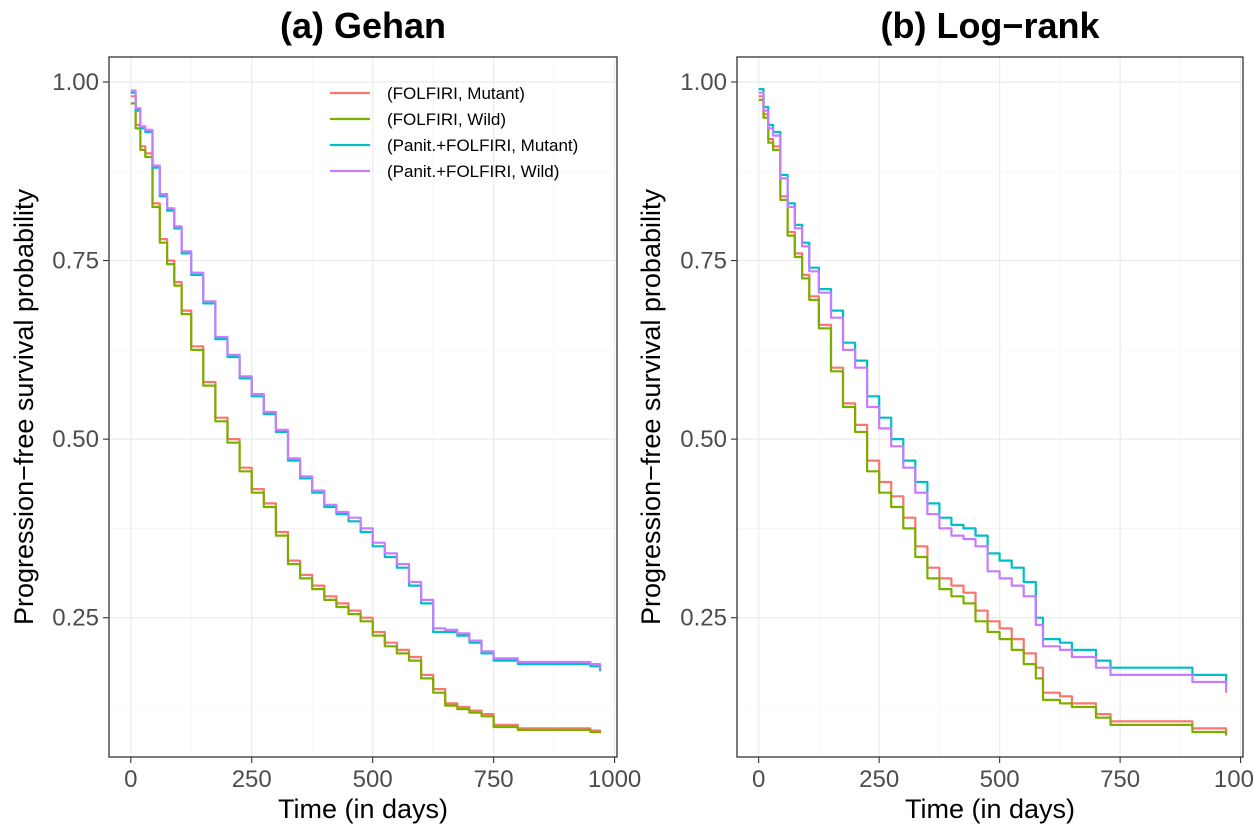  What do you see at coordinates (1120, 779) in the screenshot?
I see `panel-b-x-tick-label-3: 750` at bounding box center [1120, 779].